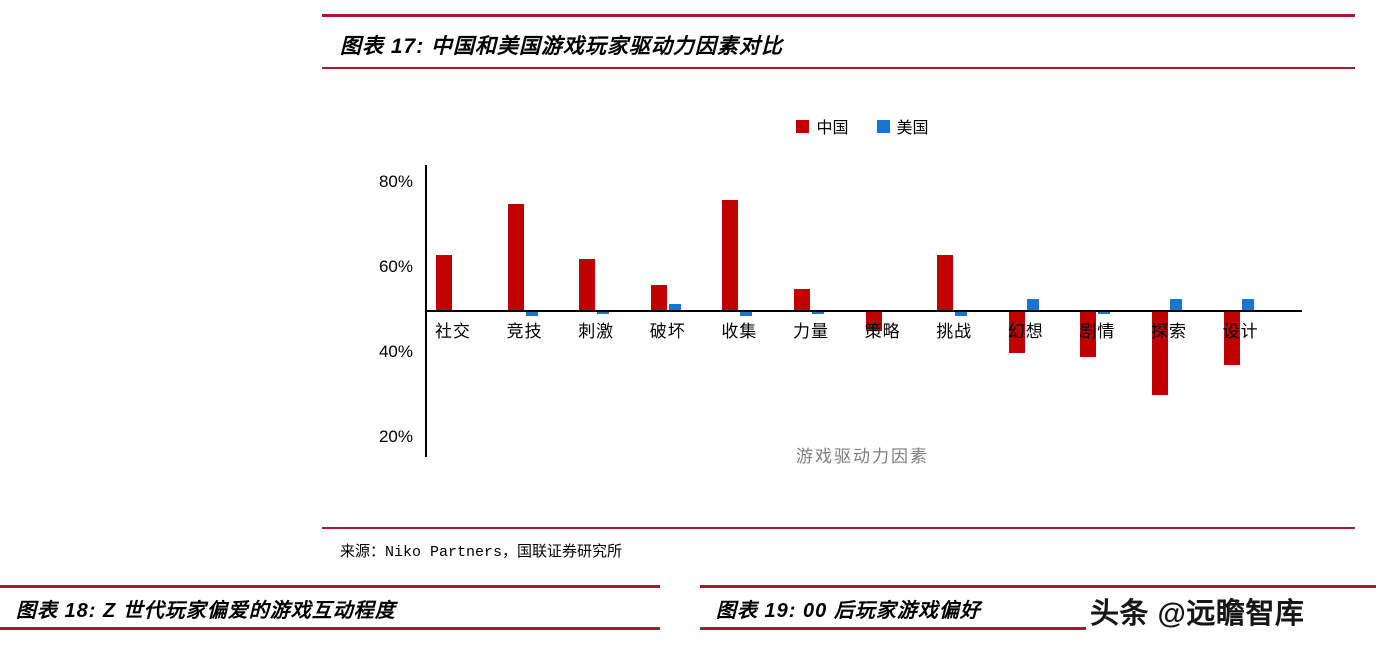 This screenshot has height=646, width=1376. What do you see at coordinates (1097, 331) in the screenshot?
I see `x-tick-label: 剧情` at bounding box center [1097, 331].